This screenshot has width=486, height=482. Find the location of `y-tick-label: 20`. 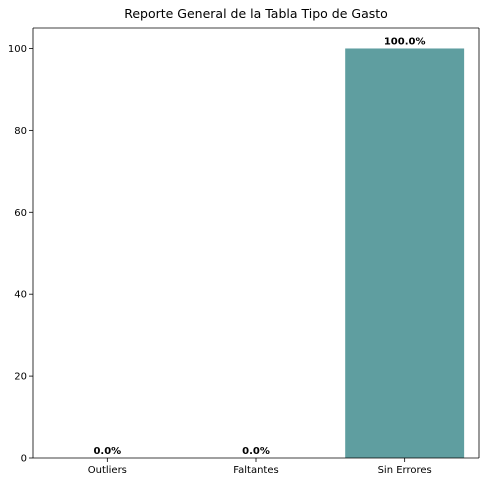

y-tick-label: 20 is located at coordinates (20, 377).